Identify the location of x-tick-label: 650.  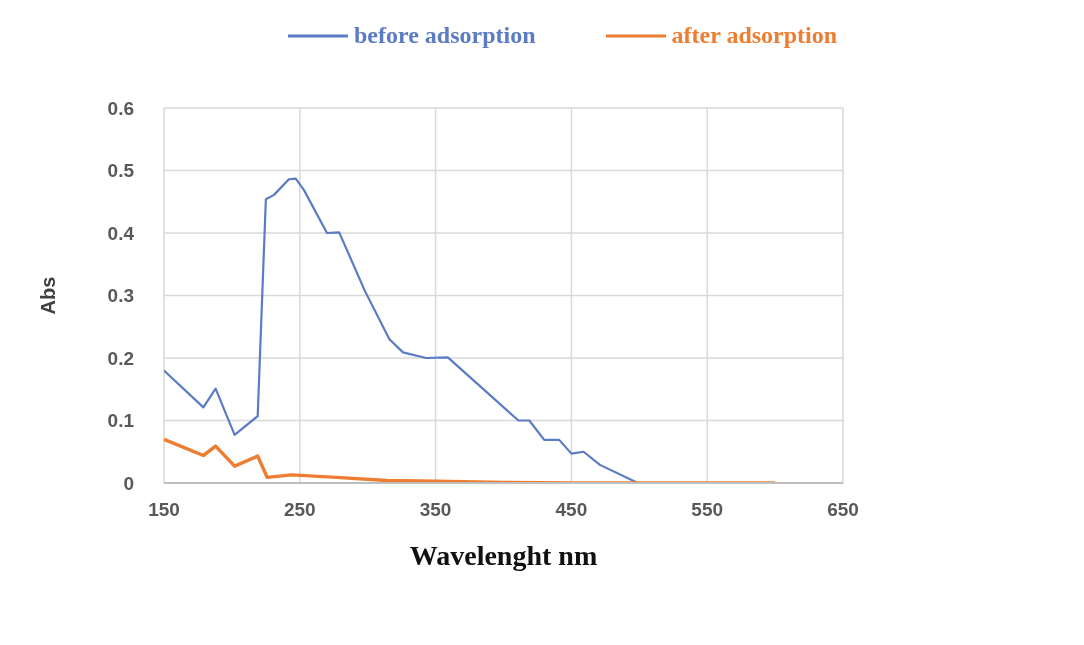
(843, 510).